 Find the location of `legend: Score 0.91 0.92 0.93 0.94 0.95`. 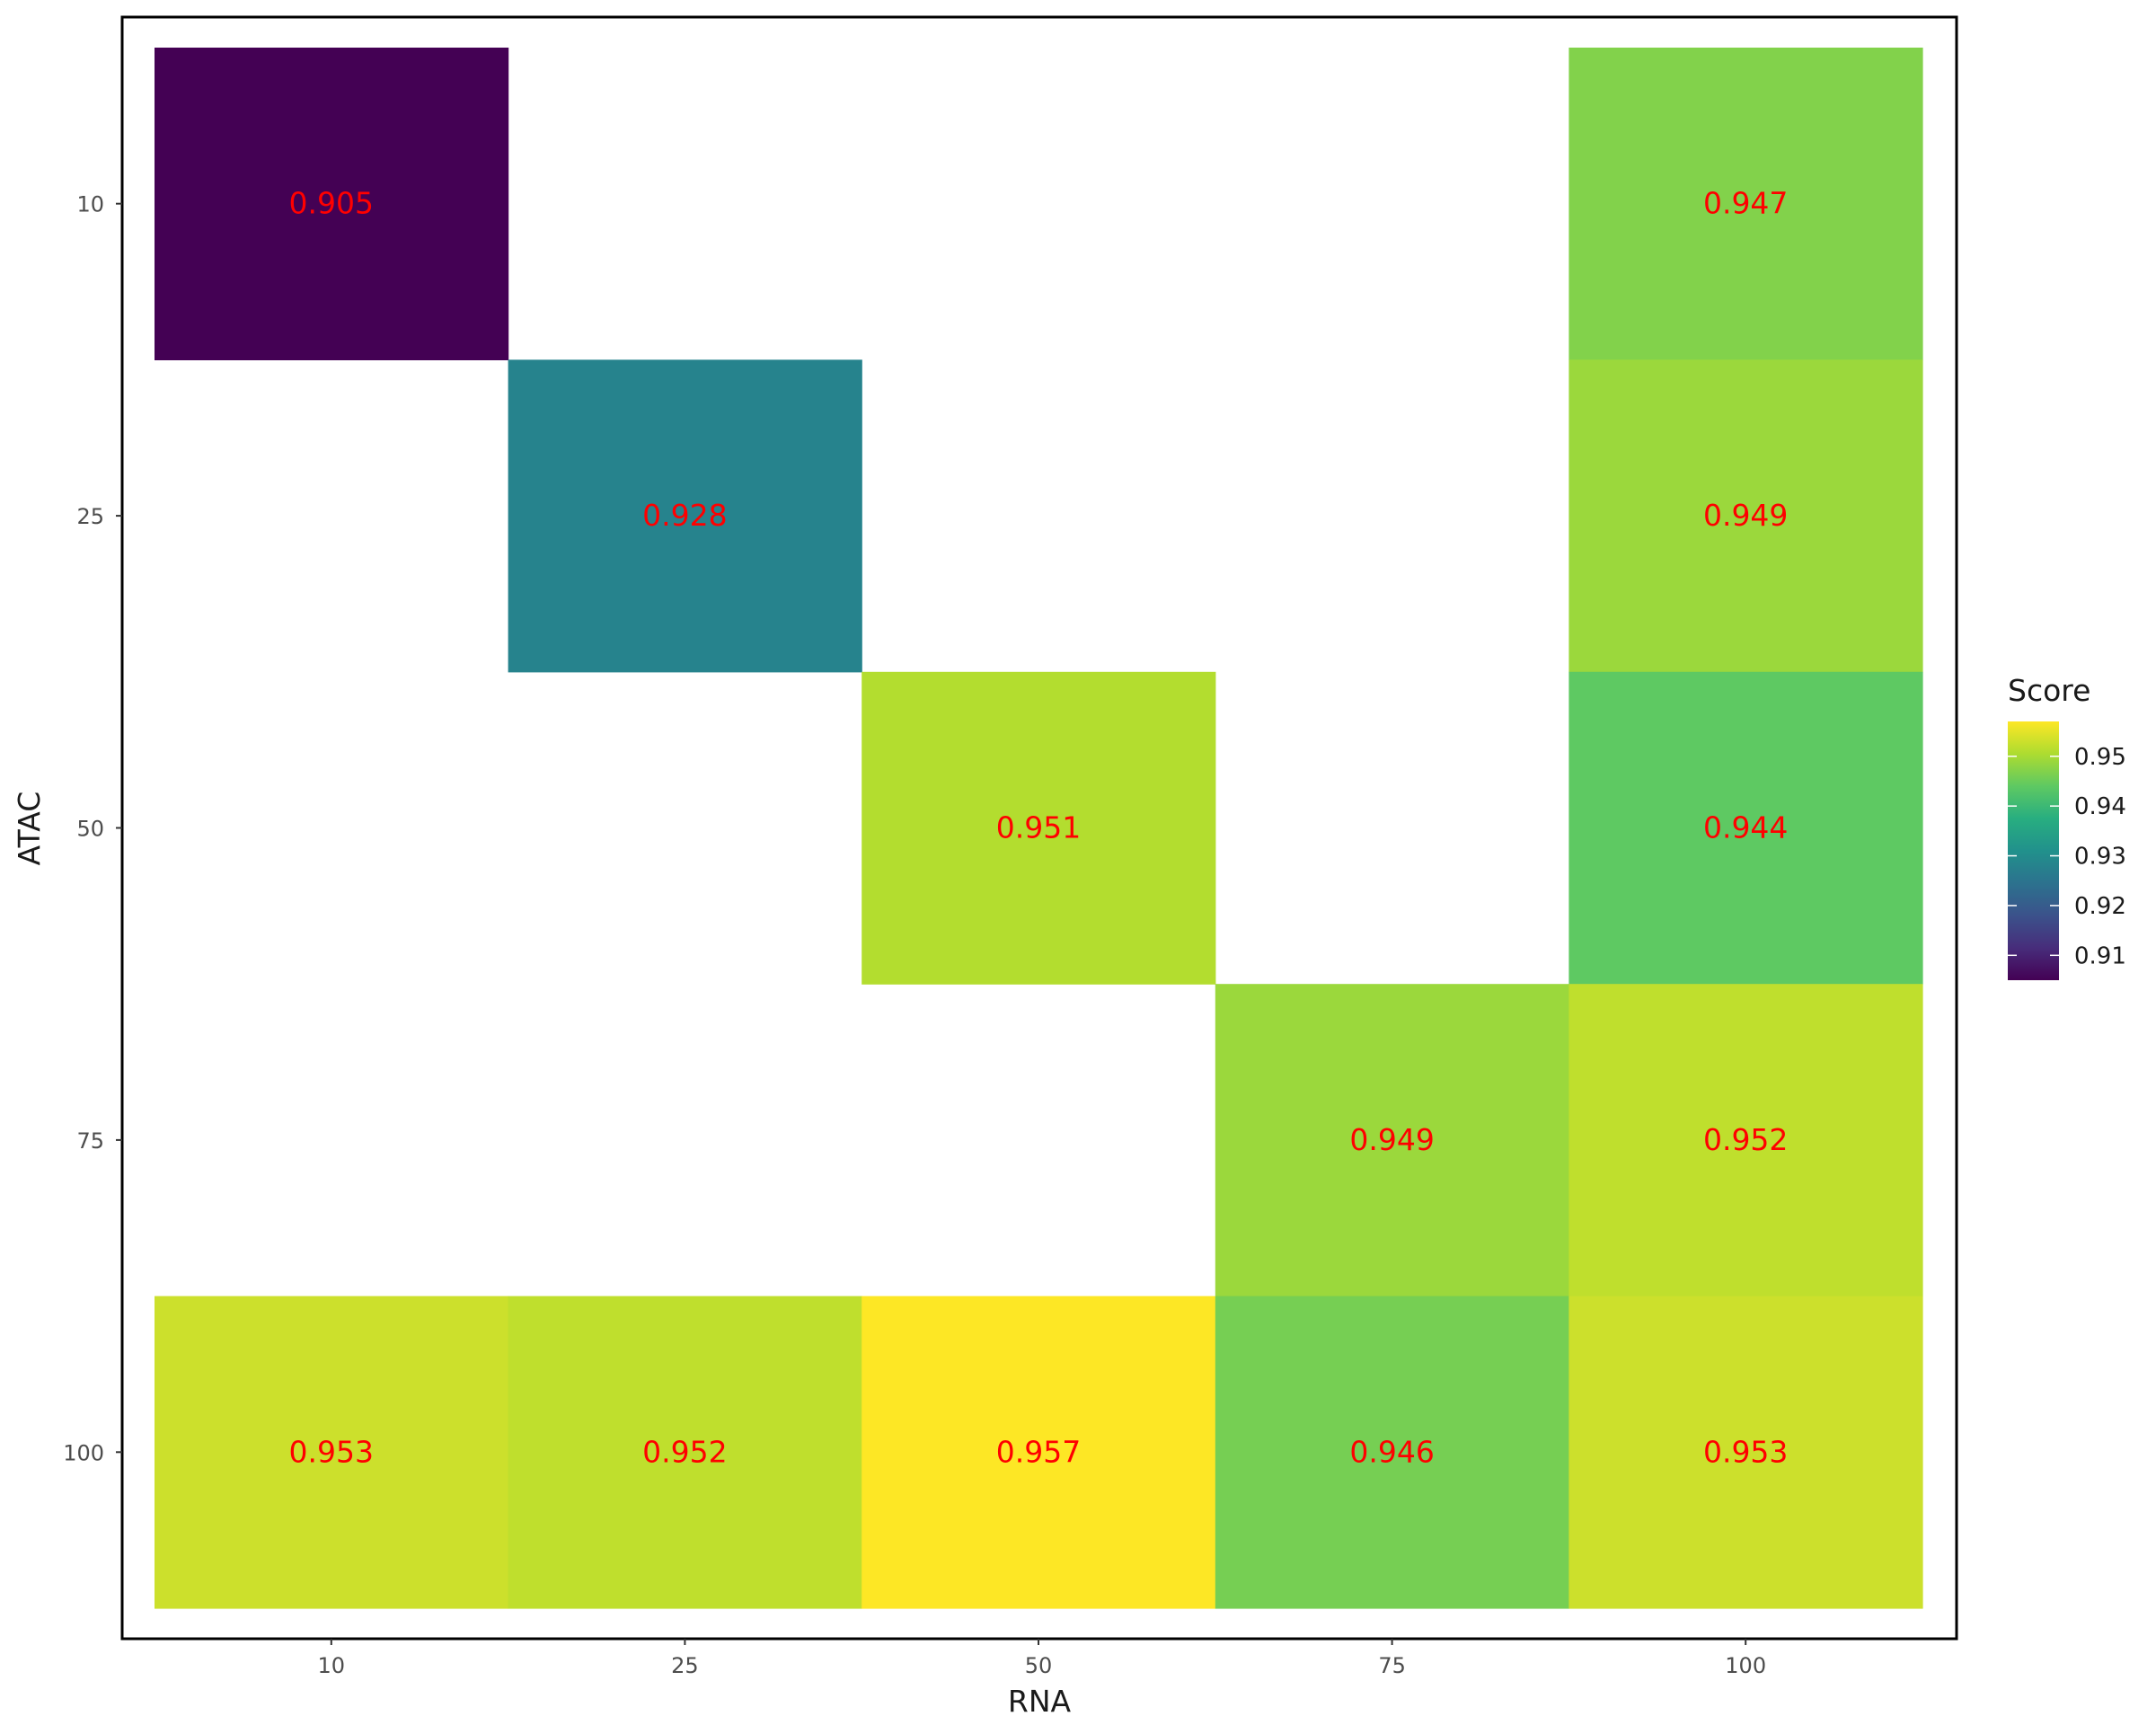

legend: Score 0.91 0.92 0.93 0.94 0.95 is located at coordinates (2067, 826).